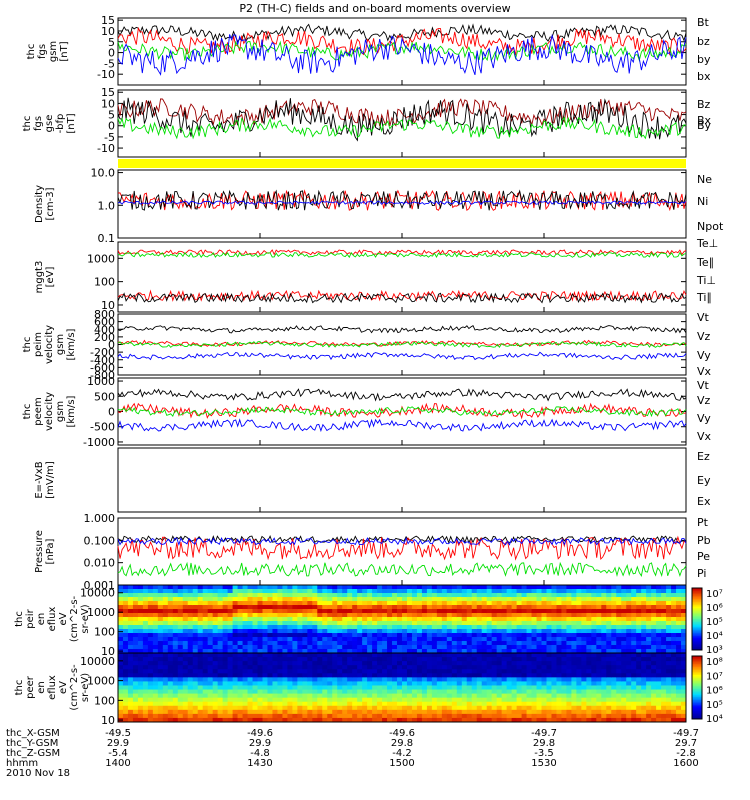  I want to click on colorbar-label: 10⁷, so click(714, 676).